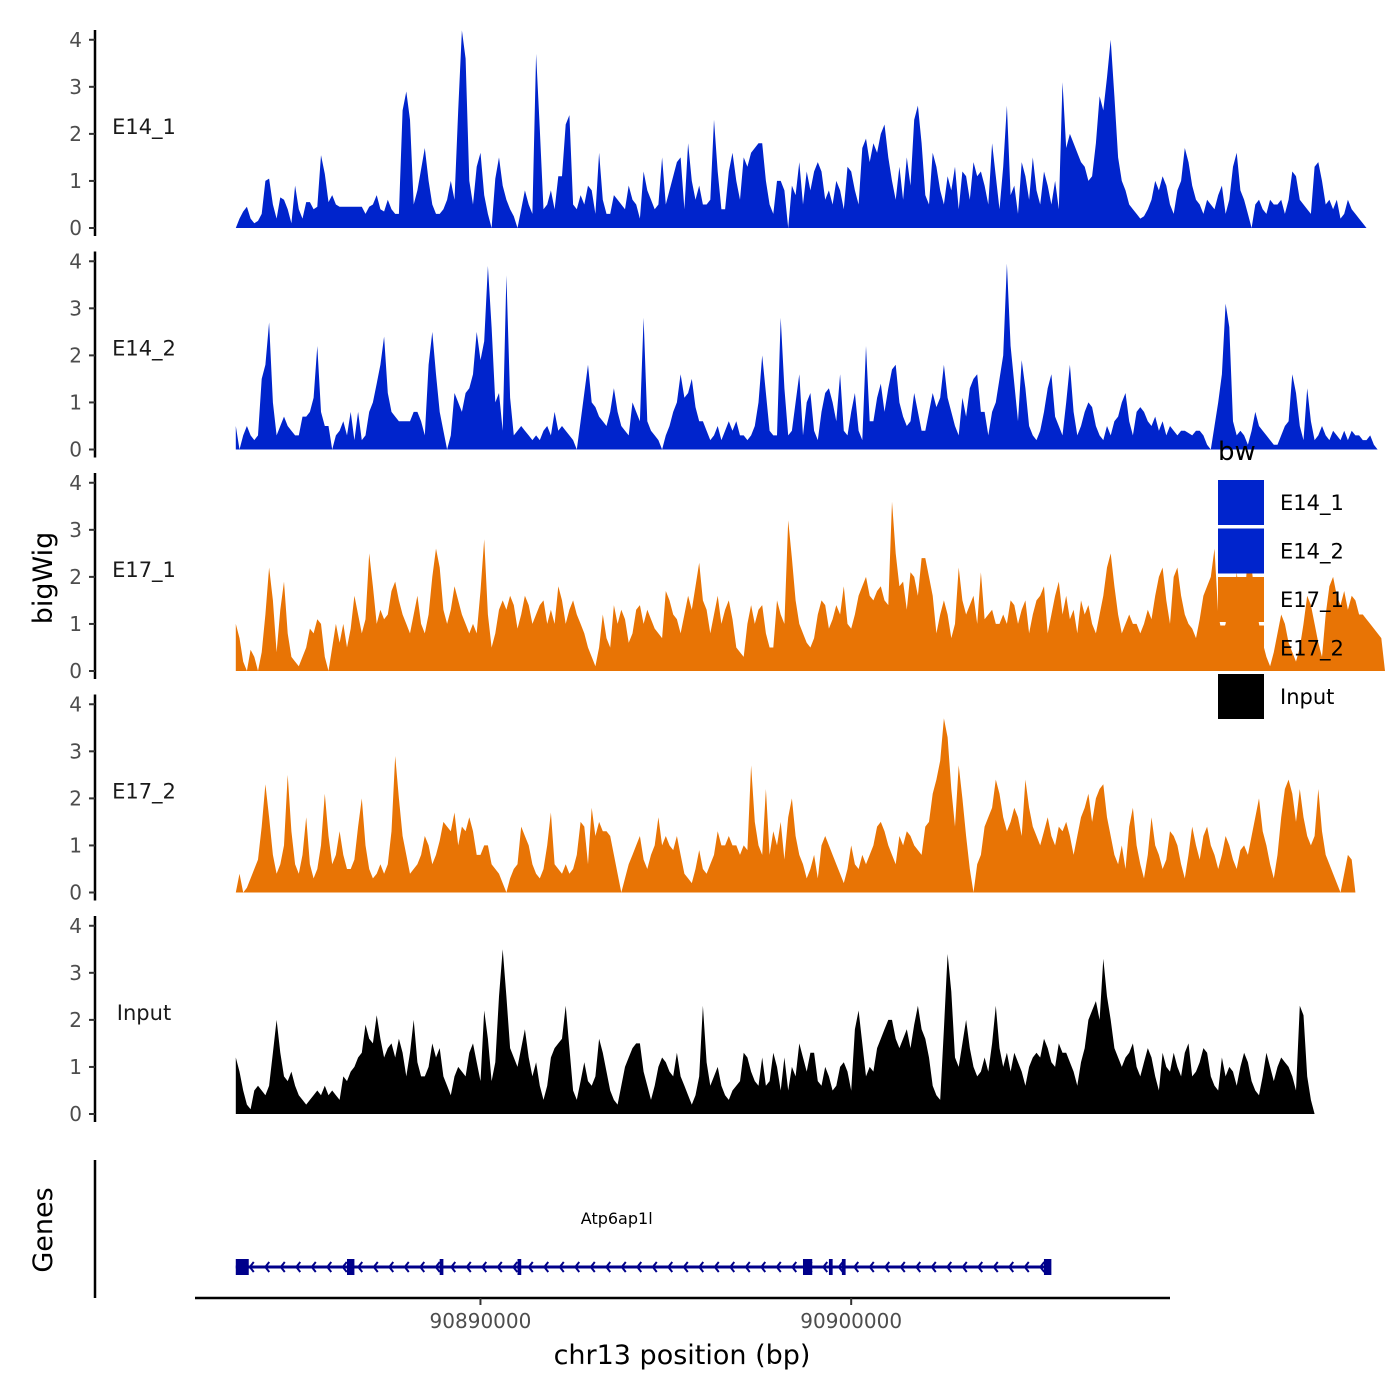 Image resolution: width=1400 pixels, height=1400 pixels. I want to click on gene-label: Atp6ap1l, so click(617, 1218).